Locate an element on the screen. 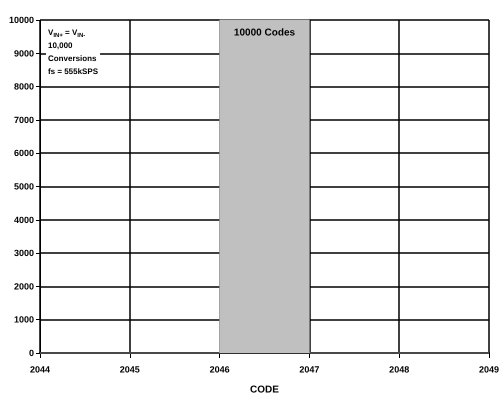 The width and height of the screenshot is (503, 408). y-tick-label: 0 is located at coordinates (31, 353).